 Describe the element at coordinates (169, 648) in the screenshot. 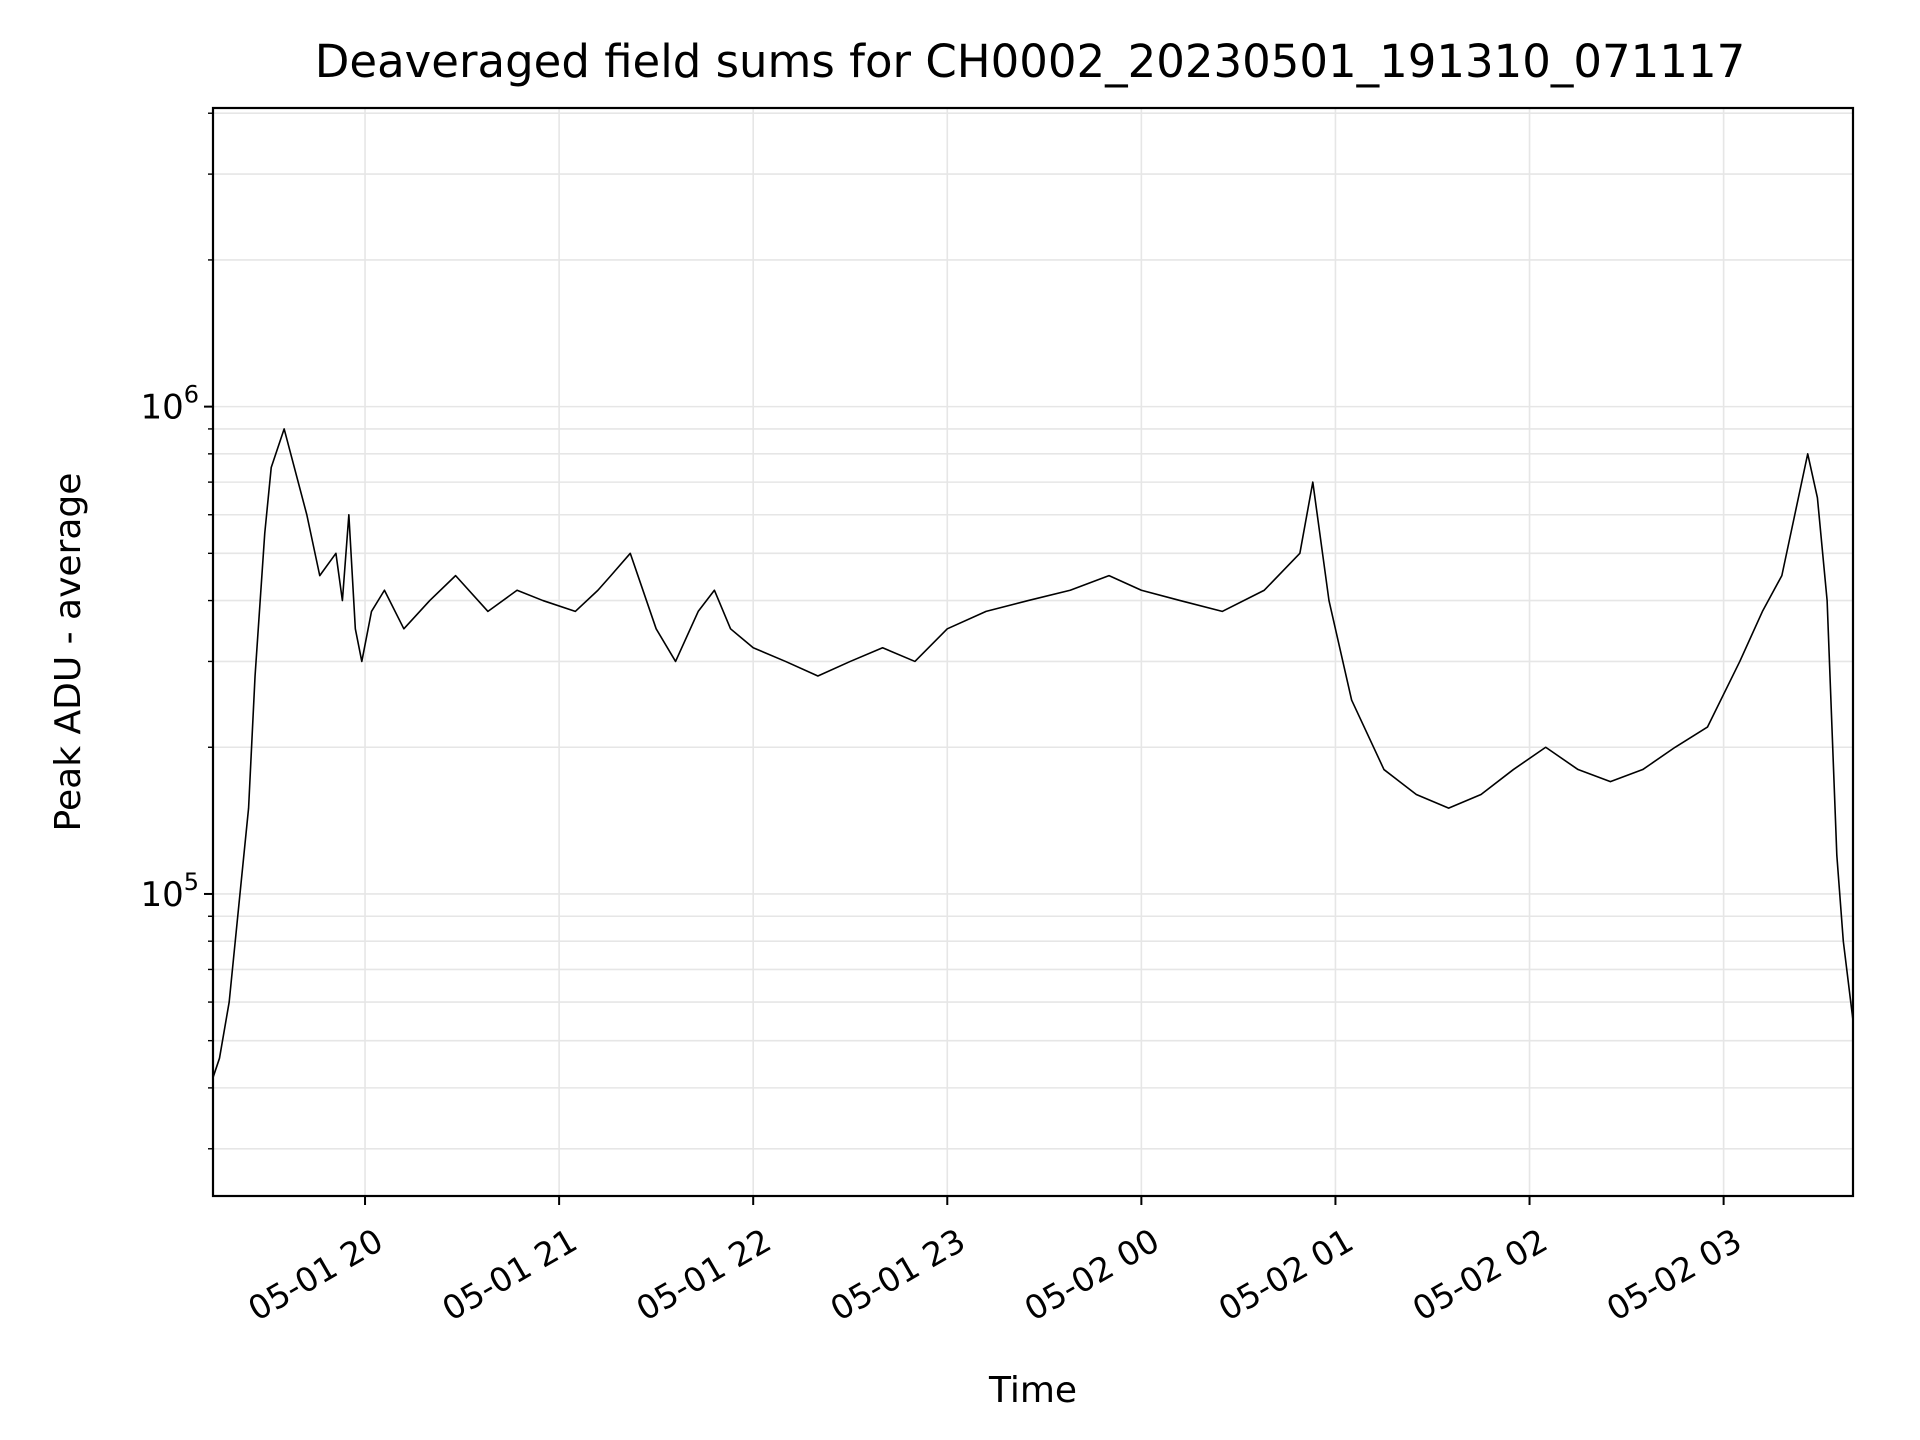

I see `y-axis-tick-labels: 10⁵ 10⁶` at that location.